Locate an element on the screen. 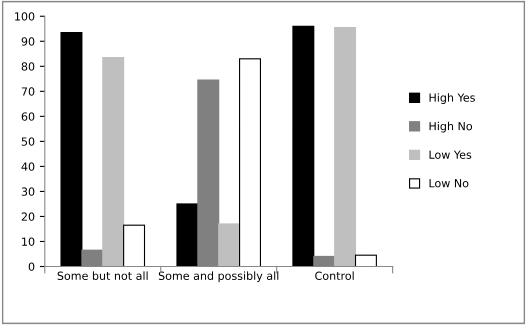 This screenshot has height=325, width=527. y-tick-label: 90 is located at coordinates (28, 41).